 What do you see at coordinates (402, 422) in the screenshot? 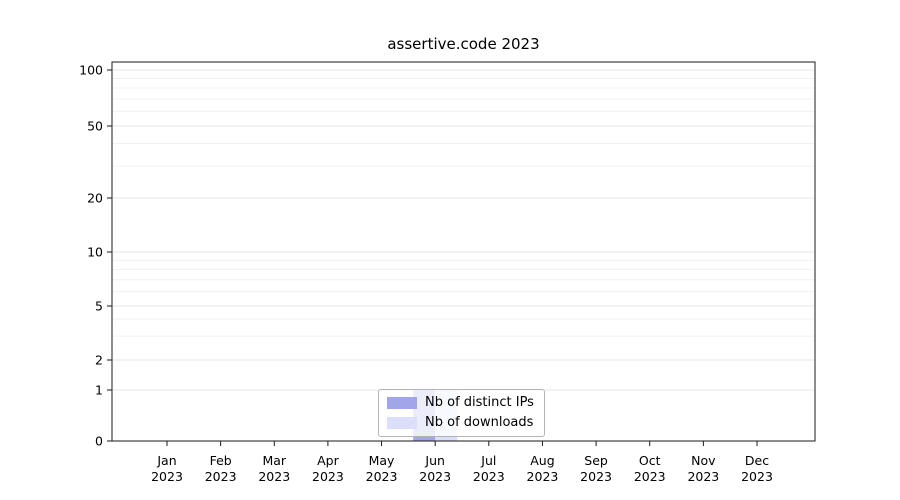
I see `legend-swatch-downloads` at bounding box center [402, 422].